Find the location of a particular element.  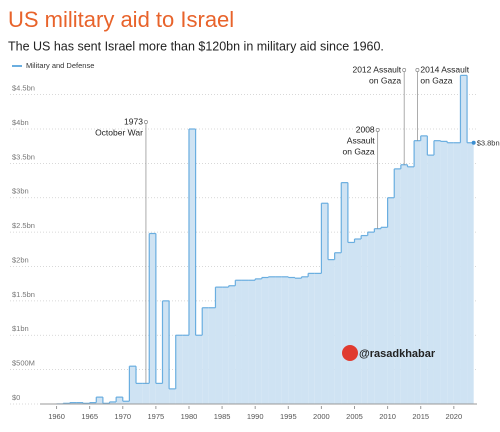

y-tick-label: $2.5bn is located at coordinates (23, 225).